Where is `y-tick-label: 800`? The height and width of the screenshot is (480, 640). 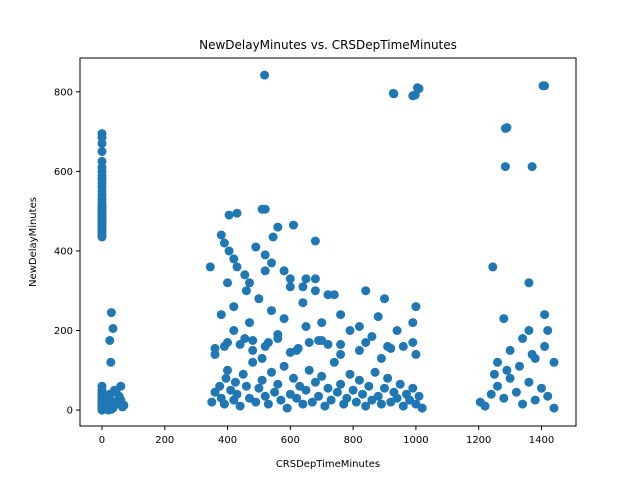
y-tick-label: 800 is located at coordinates (63, 92).